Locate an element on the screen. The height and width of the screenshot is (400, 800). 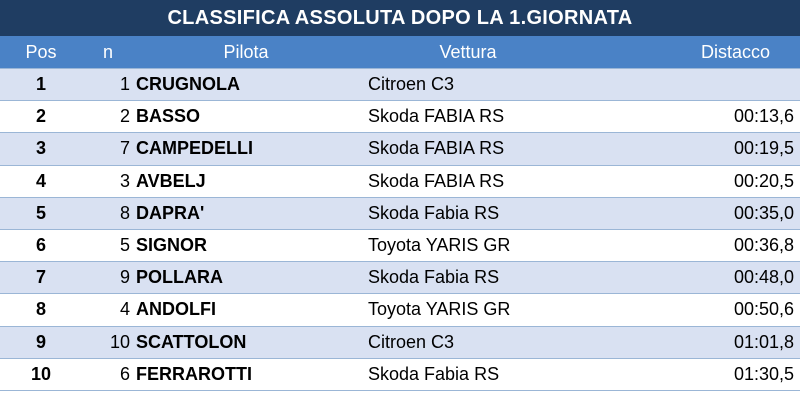
cell-pilota: DAPRA' is located at coordinates (170, 212).